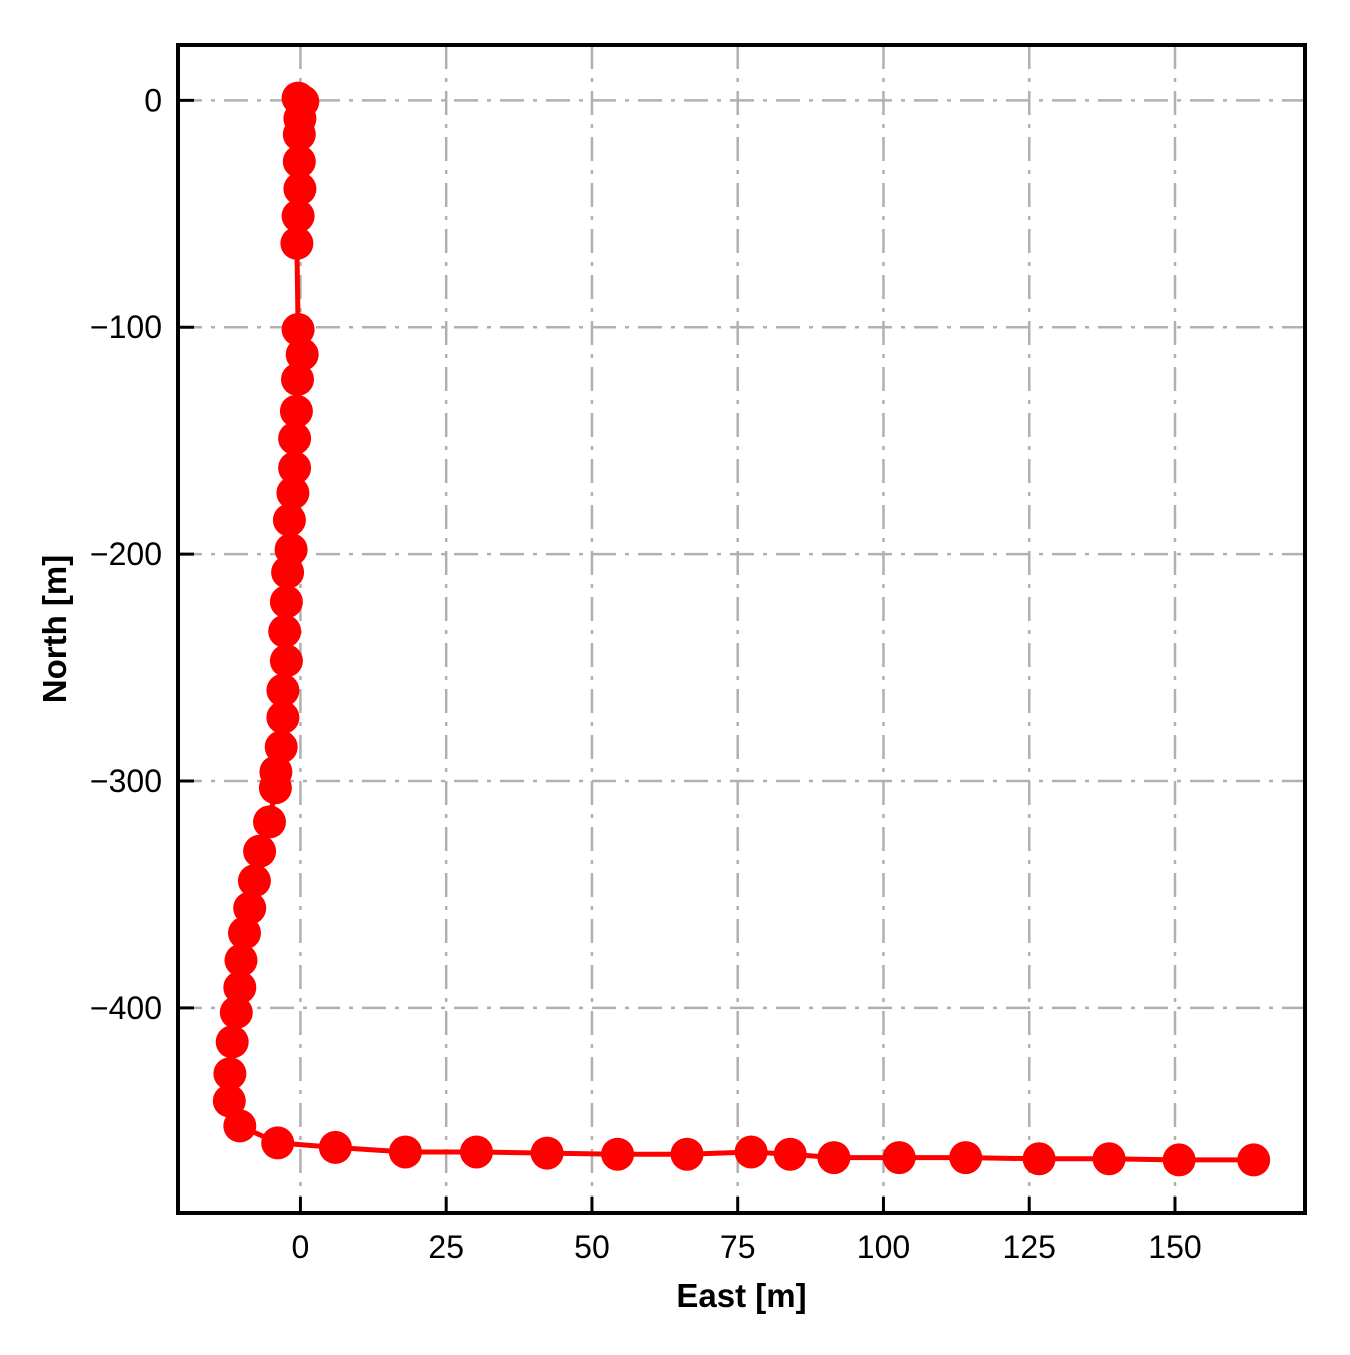 Image resolution: width=1350 pixels, height=1355 pixels. Describe the element at coordinates (126, 781) in the screenshot. I see `y-tick-label: −300` at that location.